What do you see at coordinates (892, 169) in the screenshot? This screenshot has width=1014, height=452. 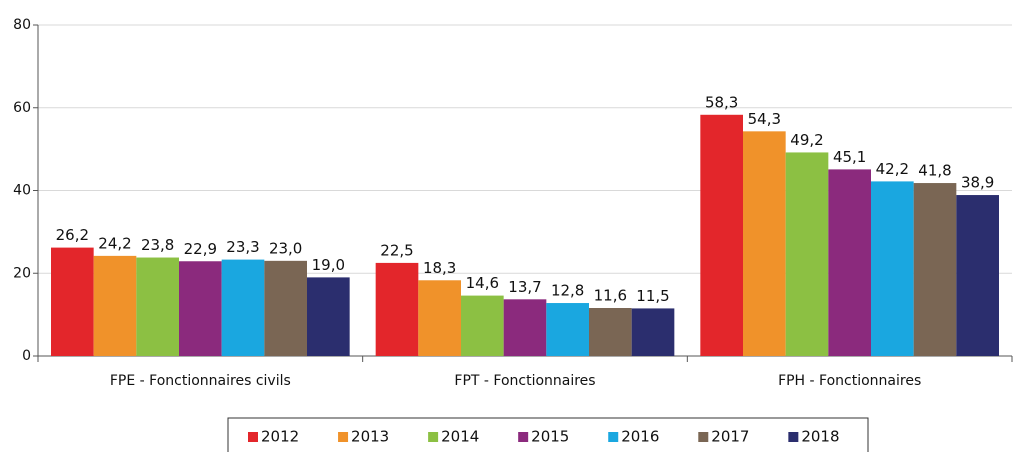 I see `value-label: 42,2` at bounding box center [892, 169].